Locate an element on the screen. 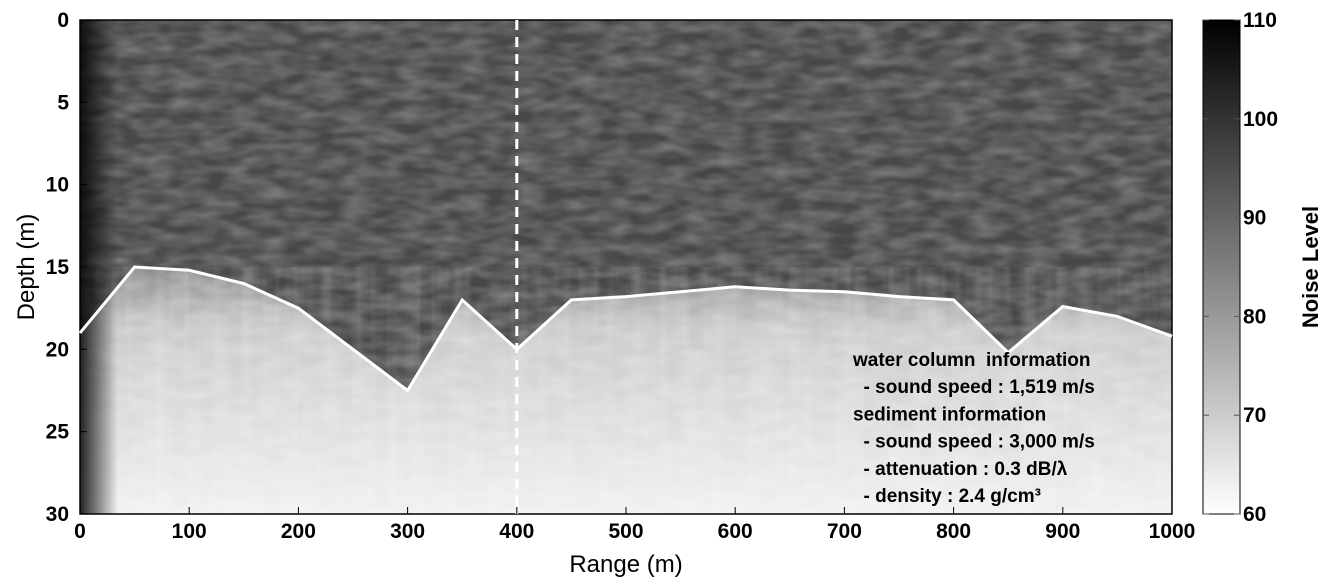 This screenshot has width=1344, height=588. y-tick-label: 0 is located at coordinates (63, 20).